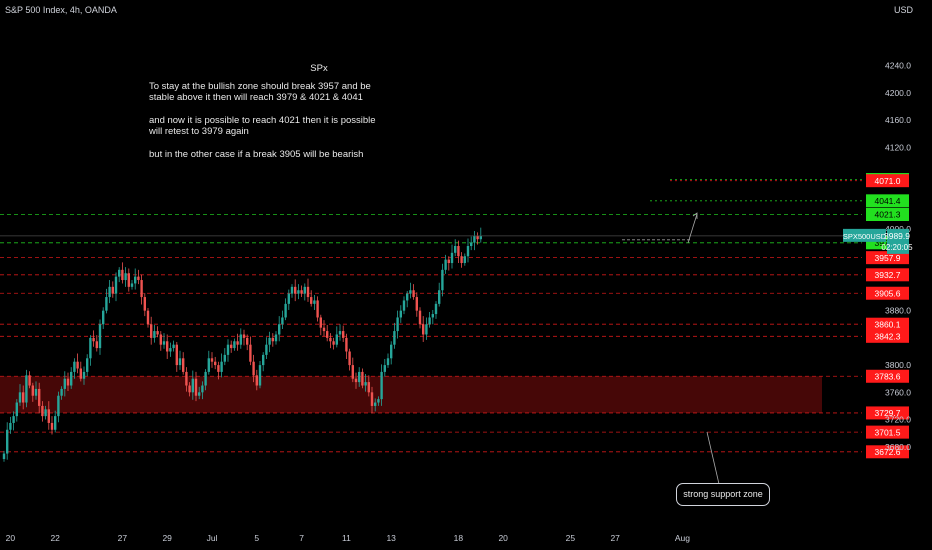  Describe the element at coordinates (898, 311) in the screenshot. I see `price-tick-label: 3880.0` at that location.